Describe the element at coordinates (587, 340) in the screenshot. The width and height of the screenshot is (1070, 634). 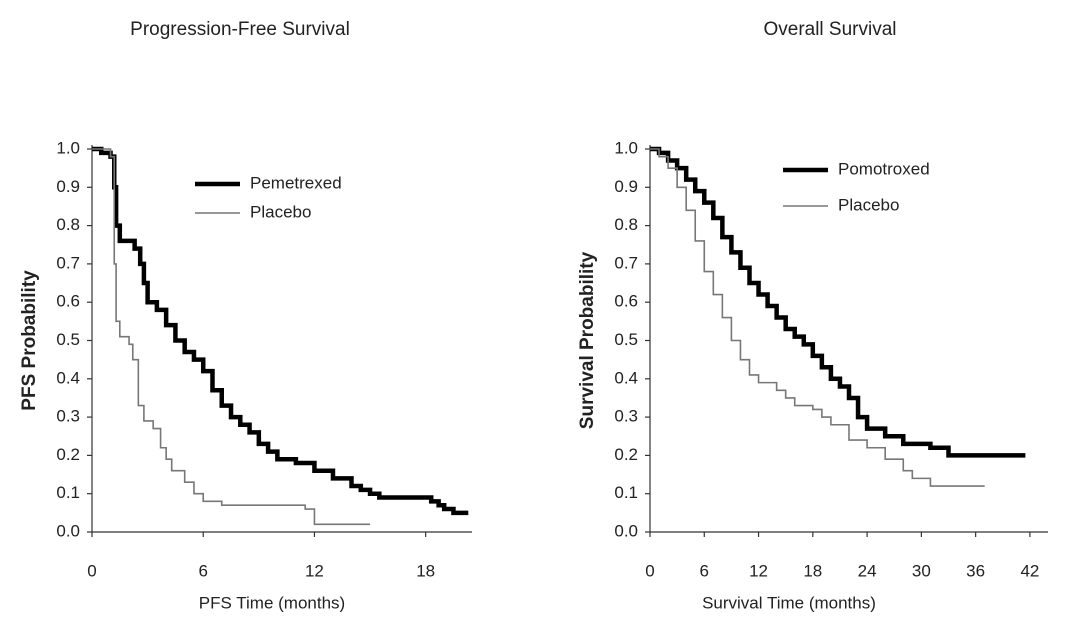
I see `y-axis-label: Survival Probability` at that location.